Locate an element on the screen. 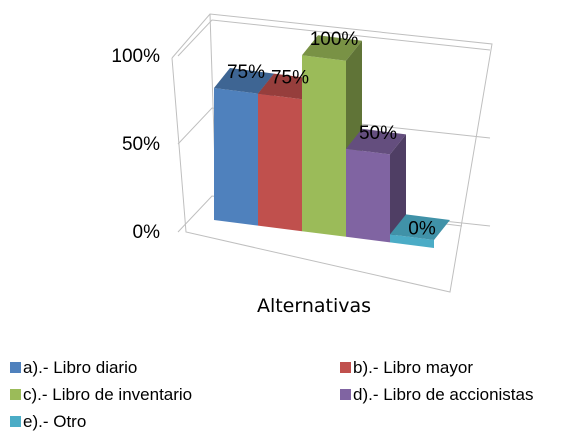  y-axis-ticks: 0% 50% 100% is located at coordinates (135, 144).